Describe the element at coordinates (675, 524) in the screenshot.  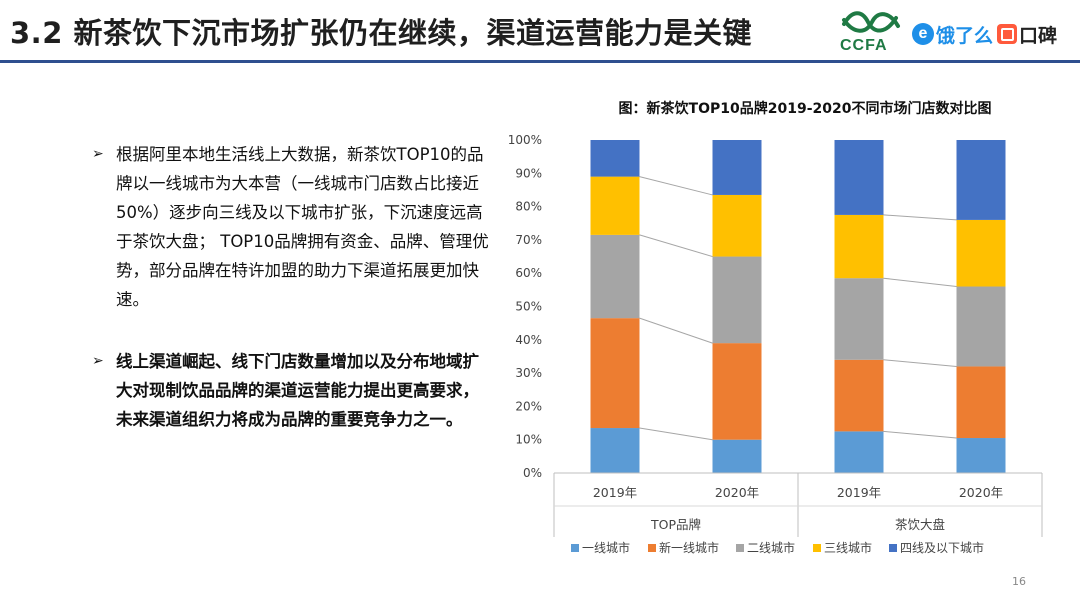
I see `group-label: TOP品牌` at that location.